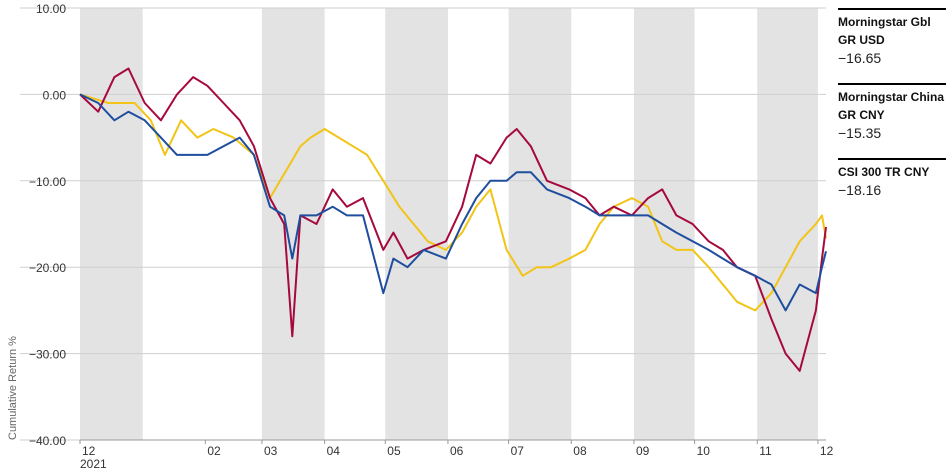  Describe the element at coordinates (271, 451) in the screenshot. I see `x-tick-label: 03` at that location.